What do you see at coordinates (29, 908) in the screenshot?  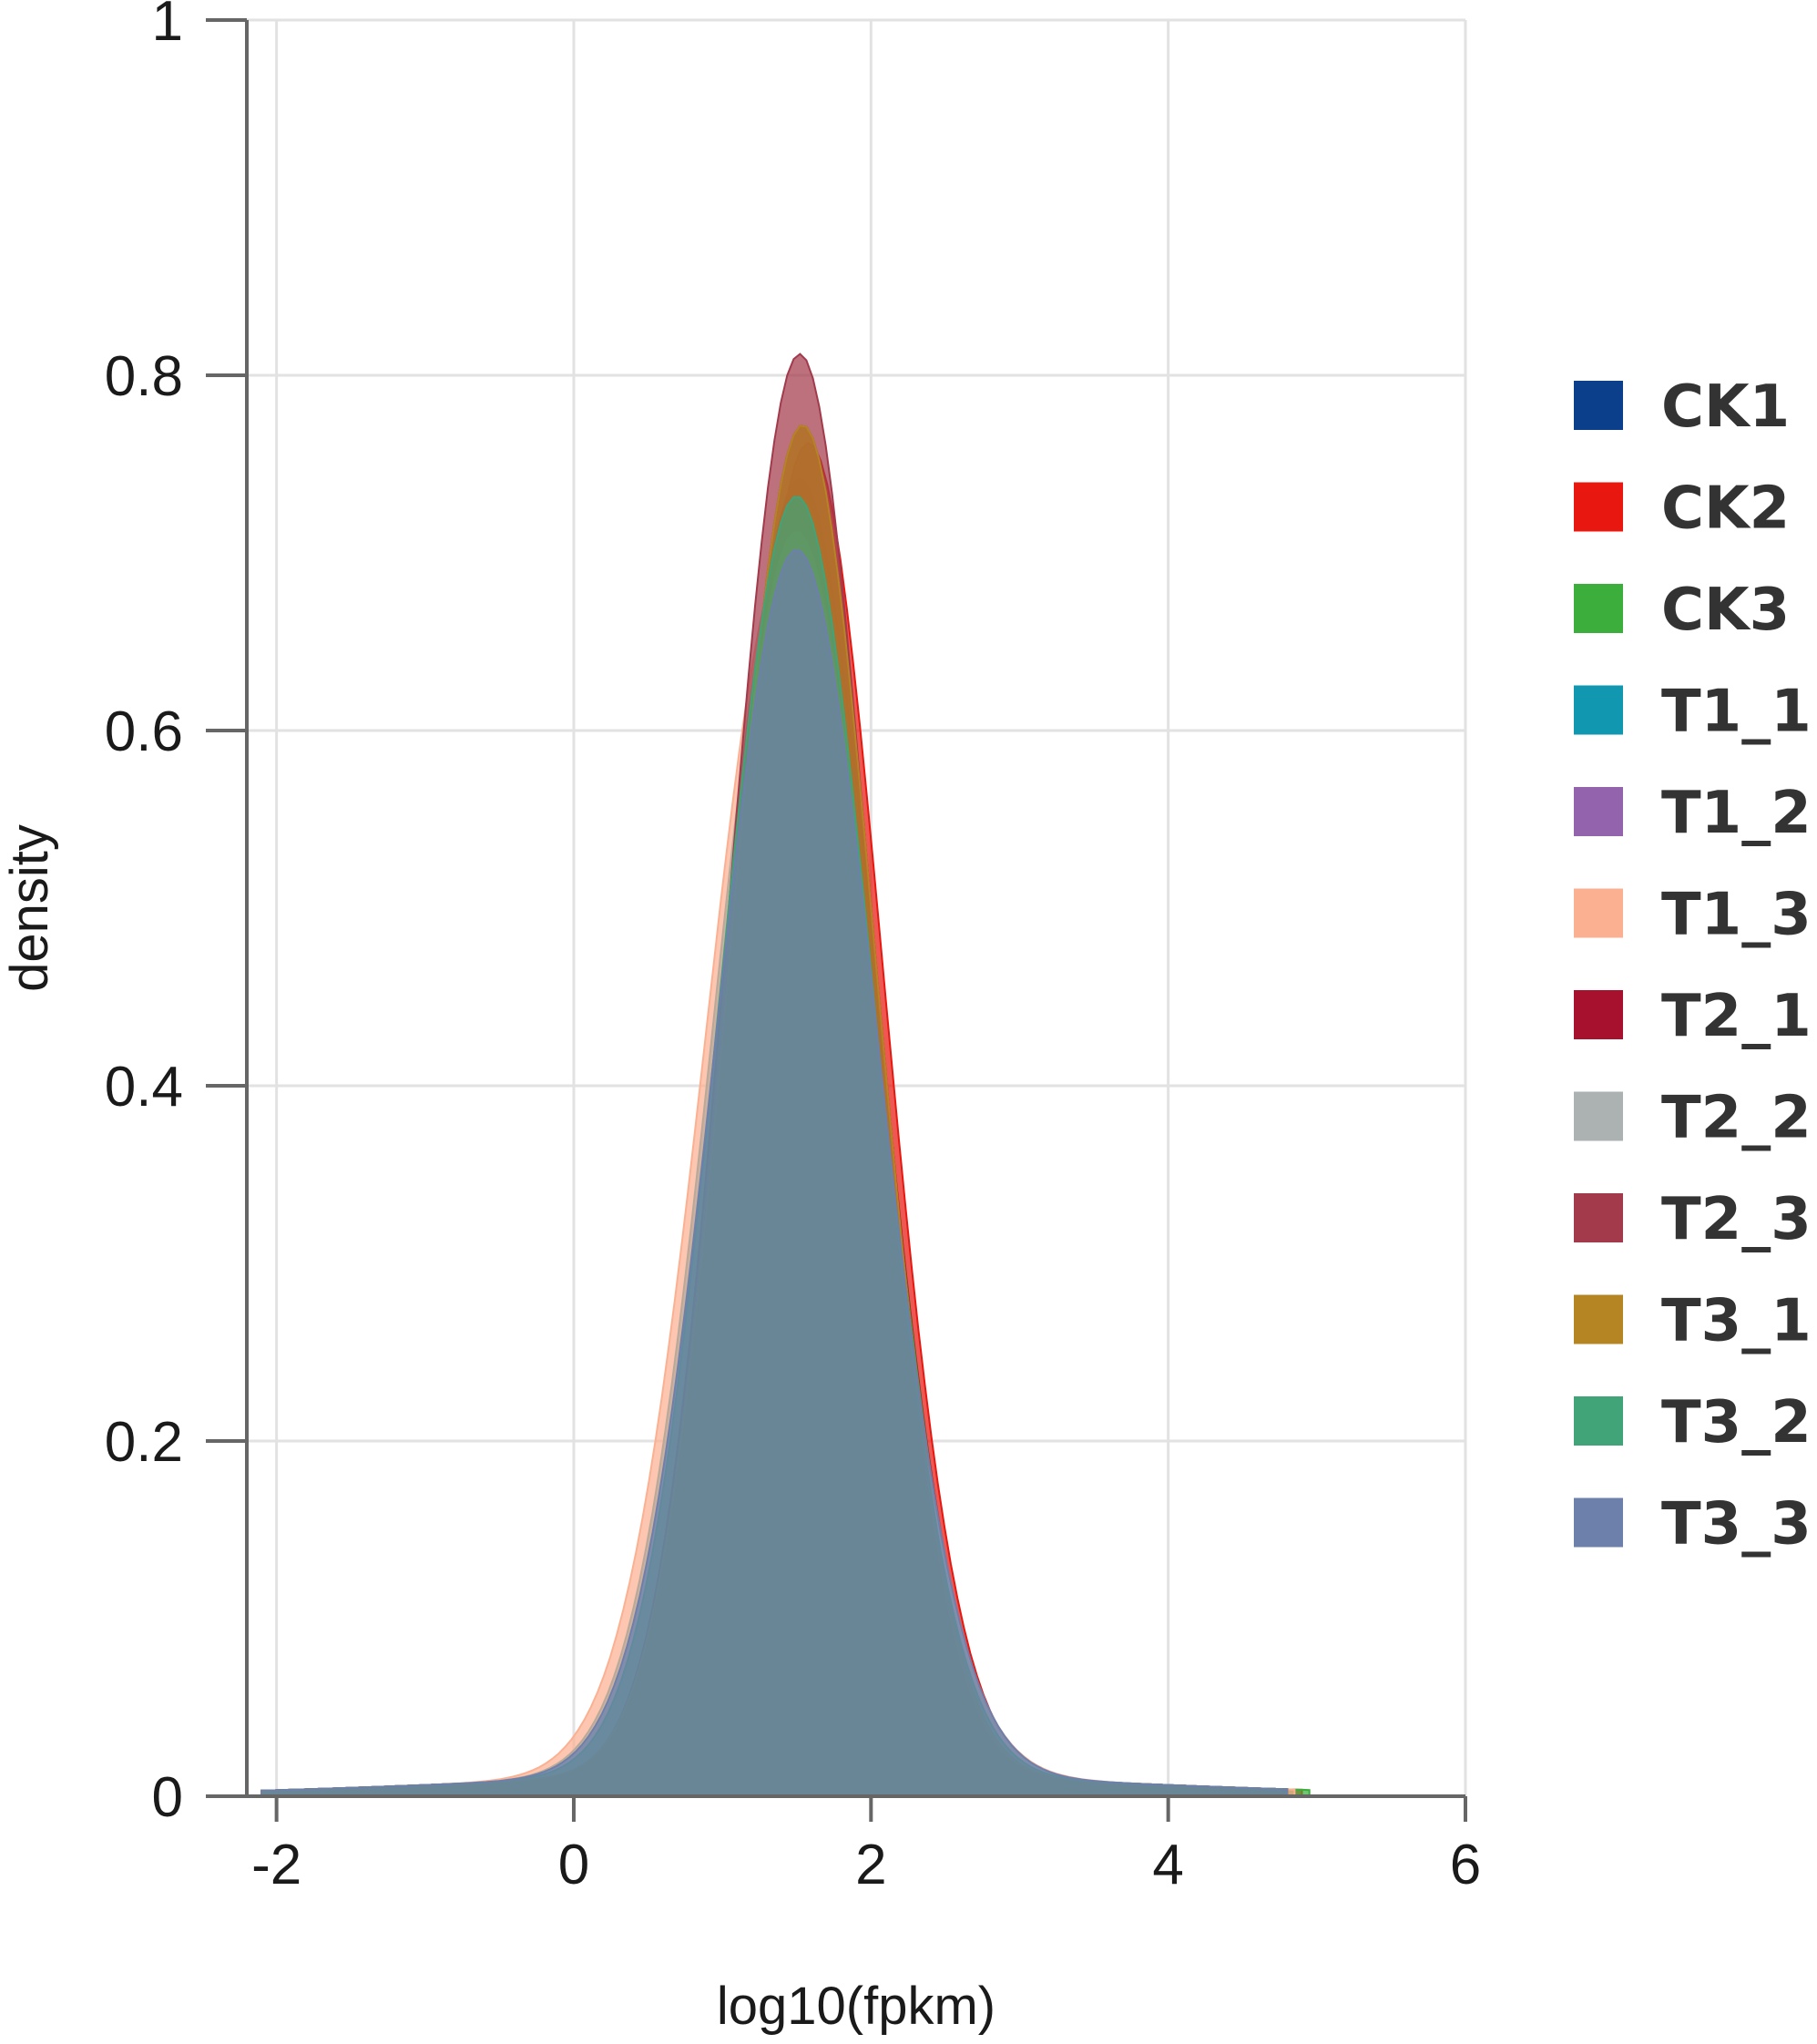 I see `y-axis-title: density` at bounding box center [29, 908].